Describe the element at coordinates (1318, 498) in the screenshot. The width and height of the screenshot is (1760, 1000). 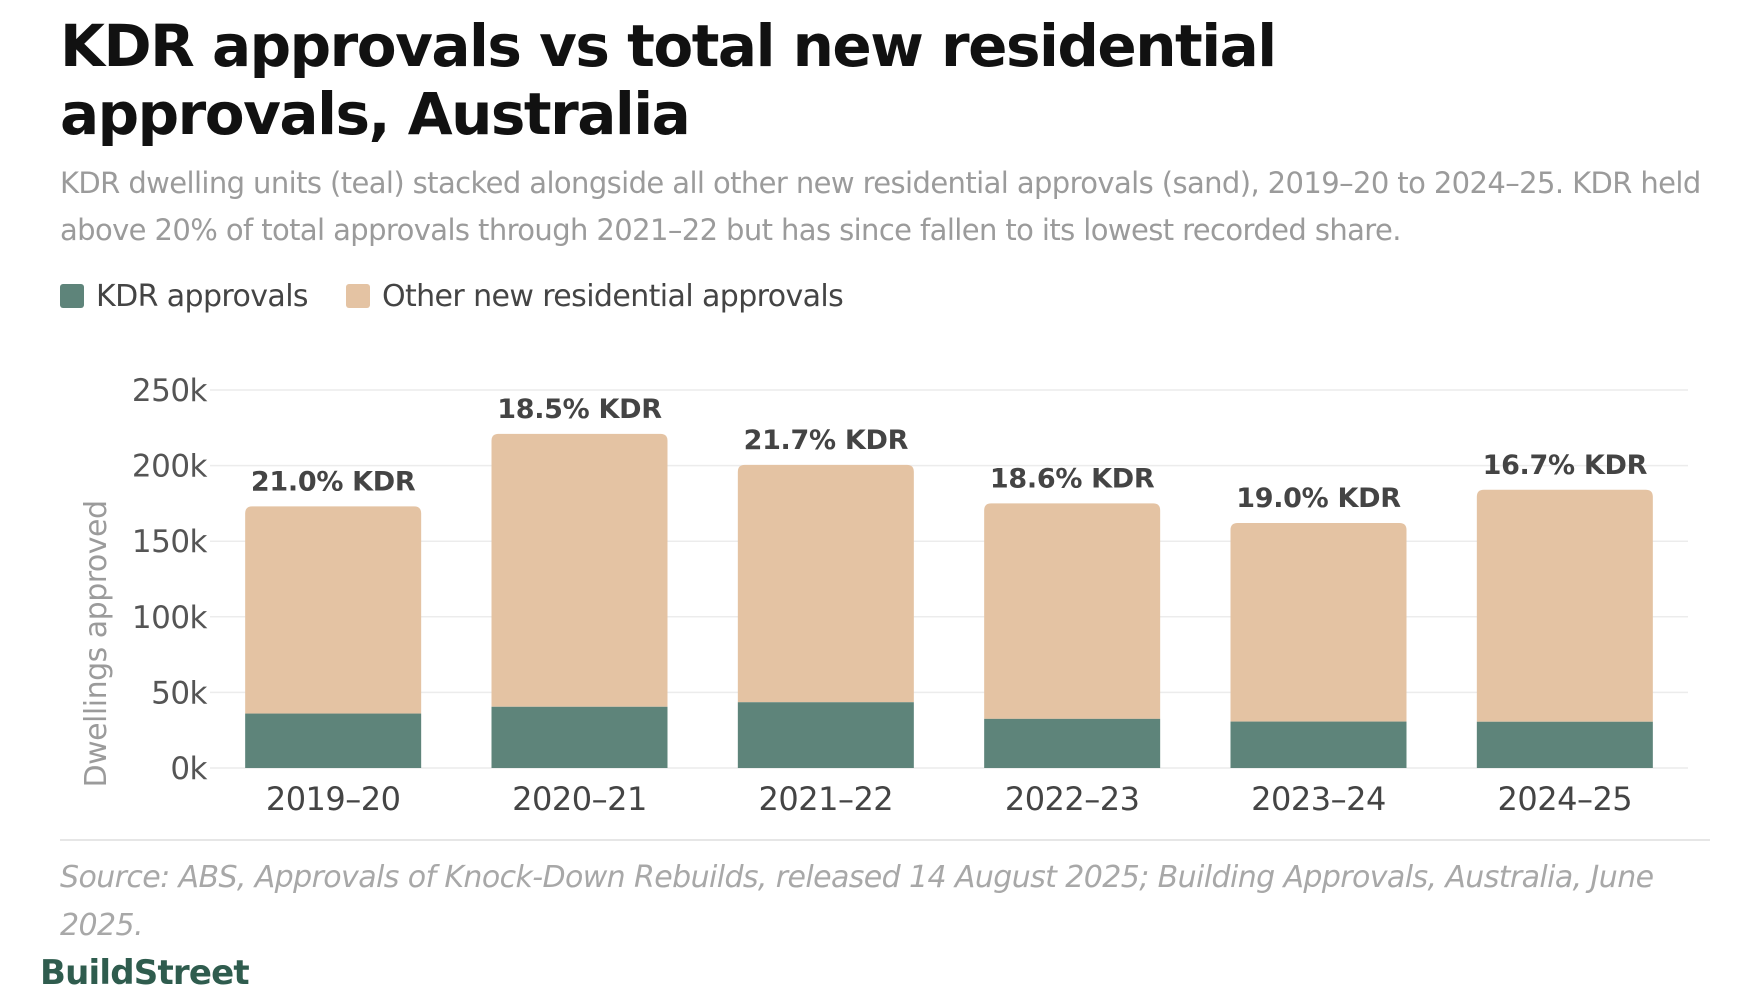
I see `data-label-4: 19.0% KDR` at that location.